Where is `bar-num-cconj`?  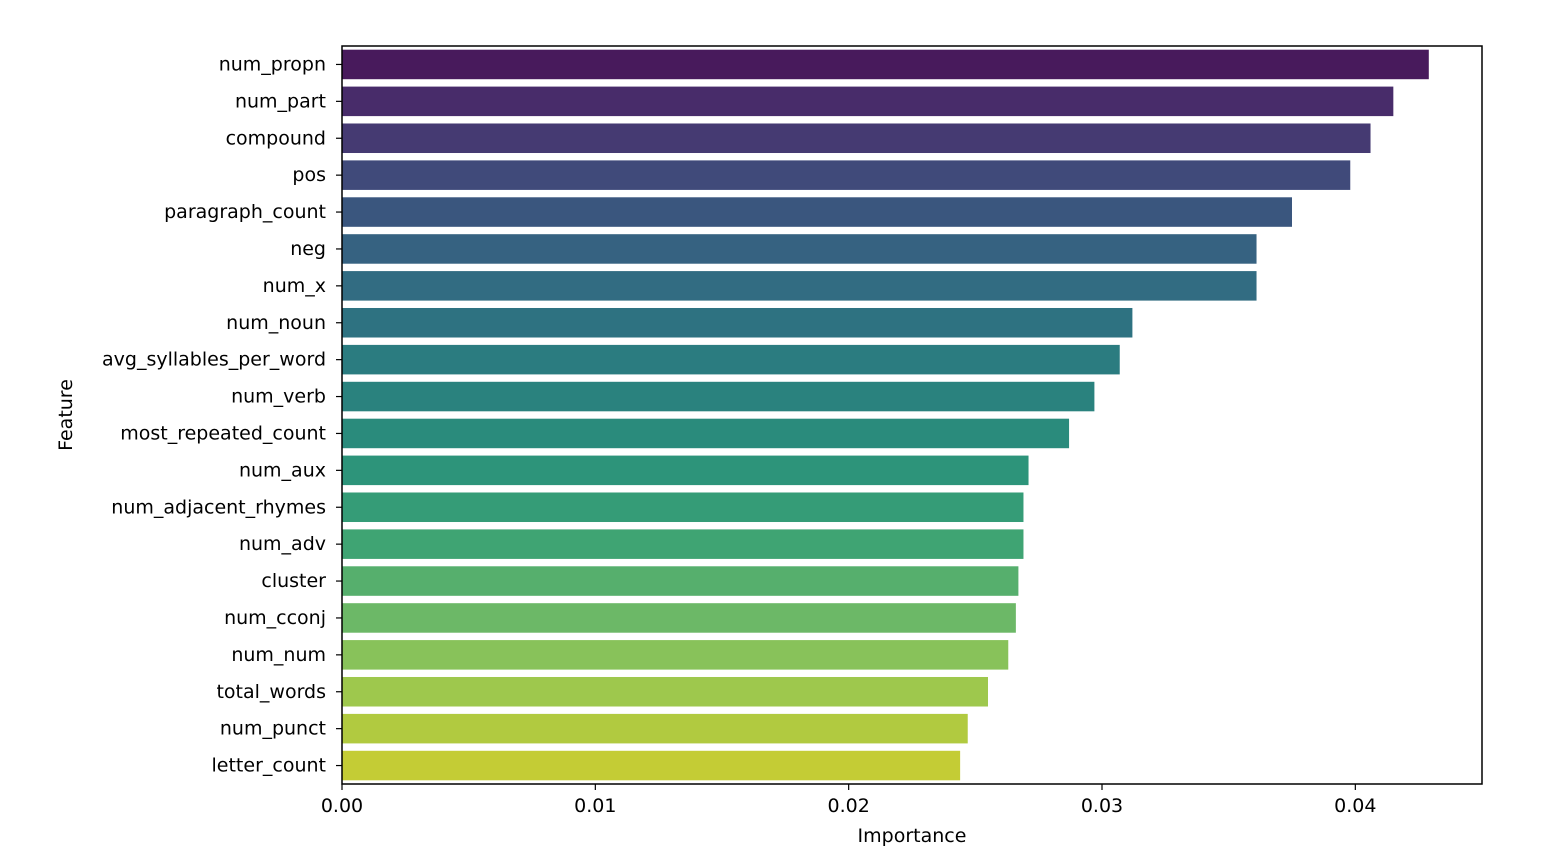 bar-num-cconj is located at coordinates (679, 618).